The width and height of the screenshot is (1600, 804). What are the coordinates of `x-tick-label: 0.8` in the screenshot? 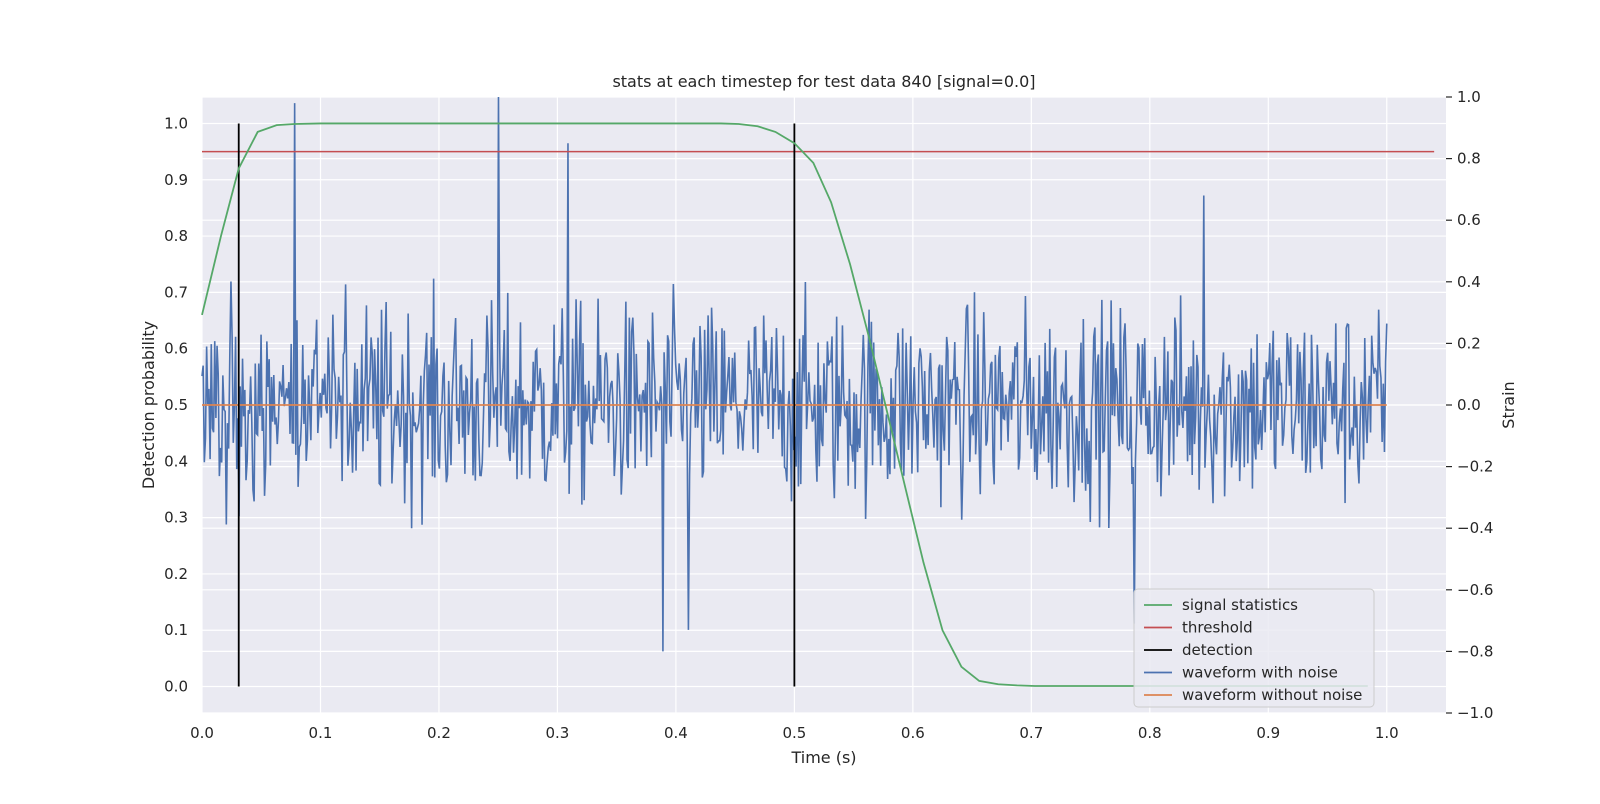 It's located at (1150, 733).